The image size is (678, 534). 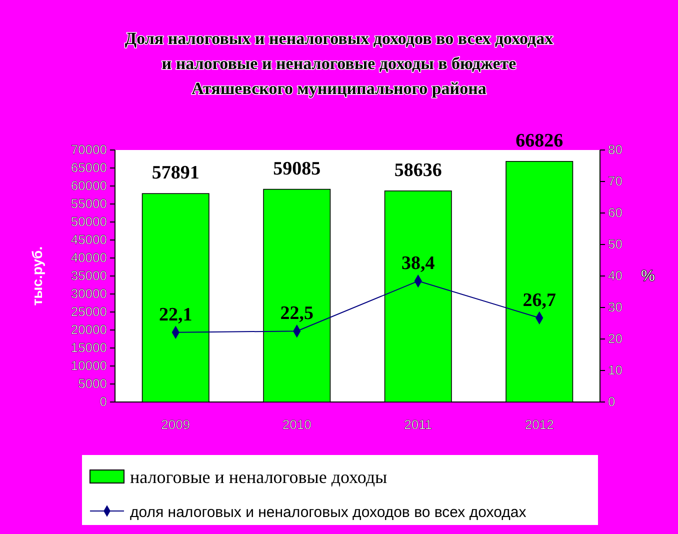 I want to click on legend-label: налоговые и неналоговые доходы, so click(x=259, y=477).